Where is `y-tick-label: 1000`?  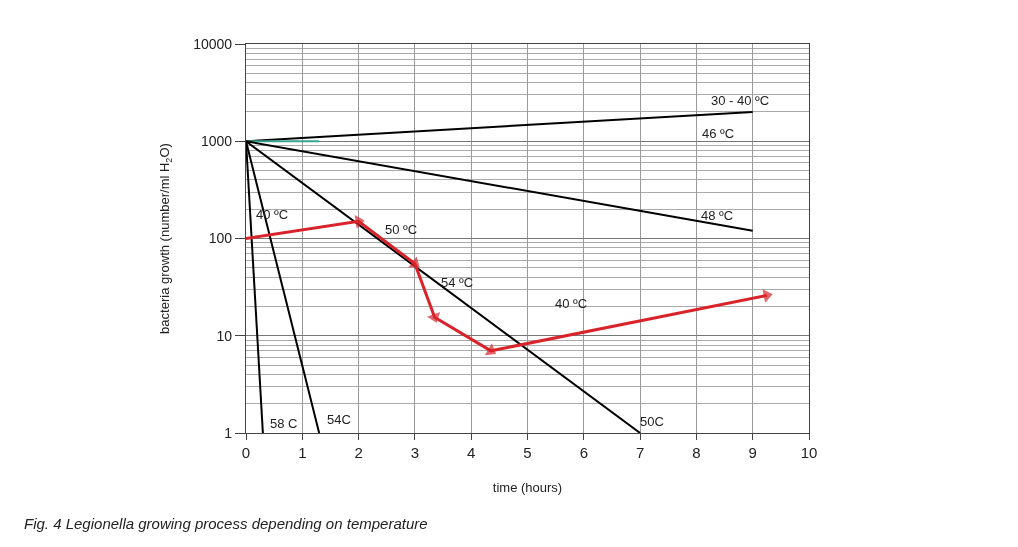
y-tick-label: 1000 is located at coordinates (216, 141).